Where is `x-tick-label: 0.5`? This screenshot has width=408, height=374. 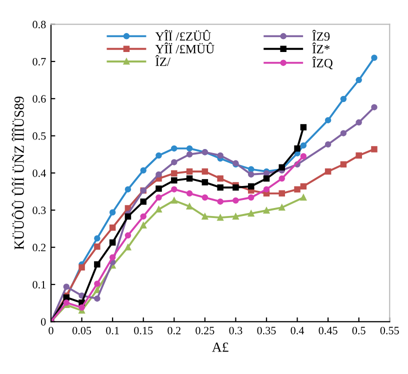
x-tick-label: 0.5 is located at coordinates (359, 330).